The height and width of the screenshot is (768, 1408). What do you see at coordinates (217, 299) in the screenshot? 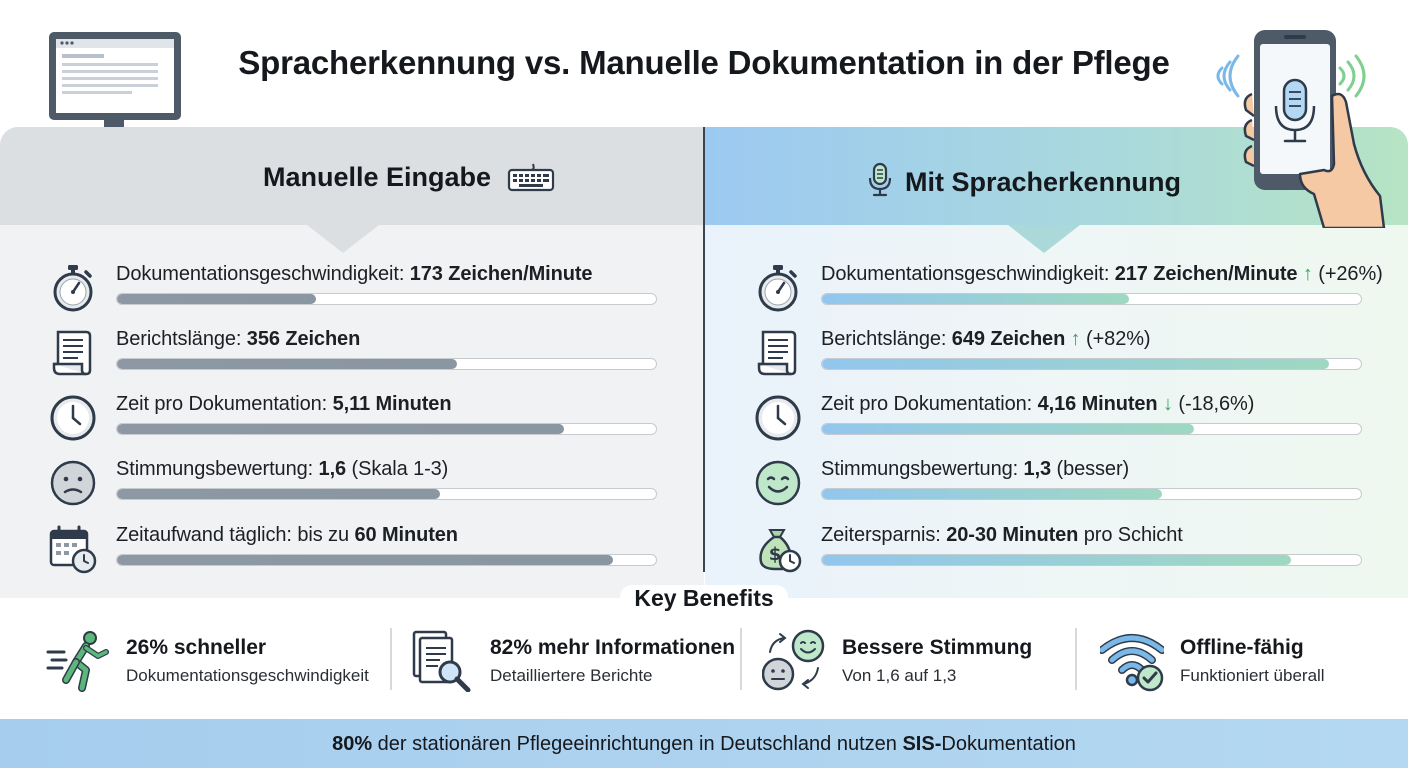
I see `manual-speed-bar-fill` at bounding box center [217, 299].